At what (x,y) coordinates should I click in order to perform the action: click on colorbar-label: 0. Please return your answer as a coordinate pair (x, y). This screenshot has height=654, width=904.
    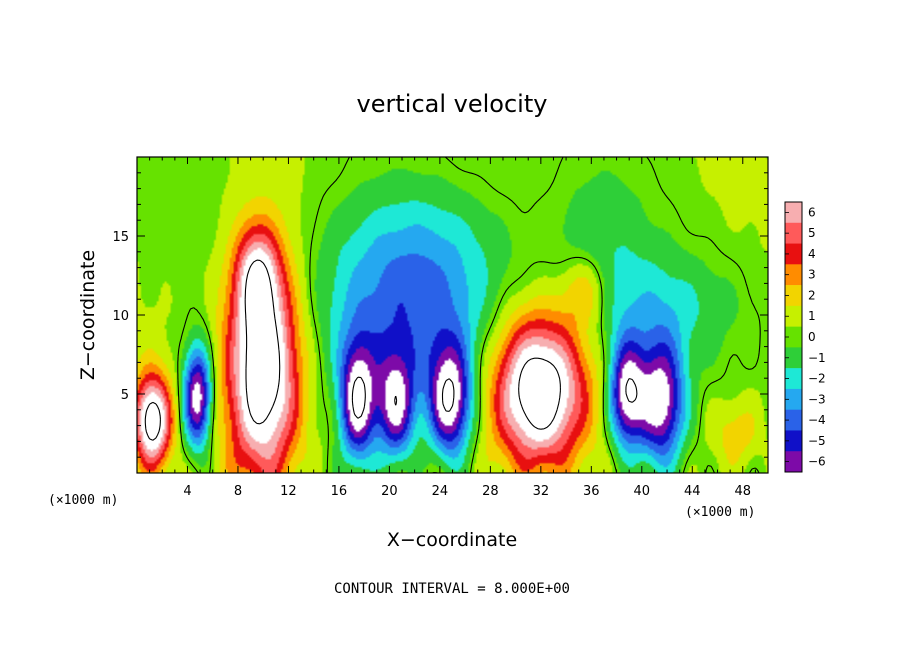
    Looking at the image, I should click on (812, 337).